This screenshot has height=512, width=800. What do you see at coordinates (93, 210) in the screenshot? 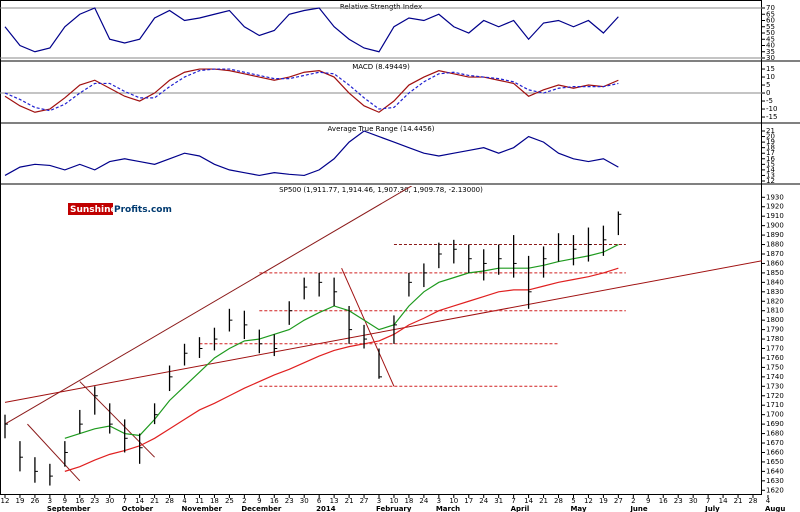
I see `logo-text: Sunshine` at bounding box center [93, 210].